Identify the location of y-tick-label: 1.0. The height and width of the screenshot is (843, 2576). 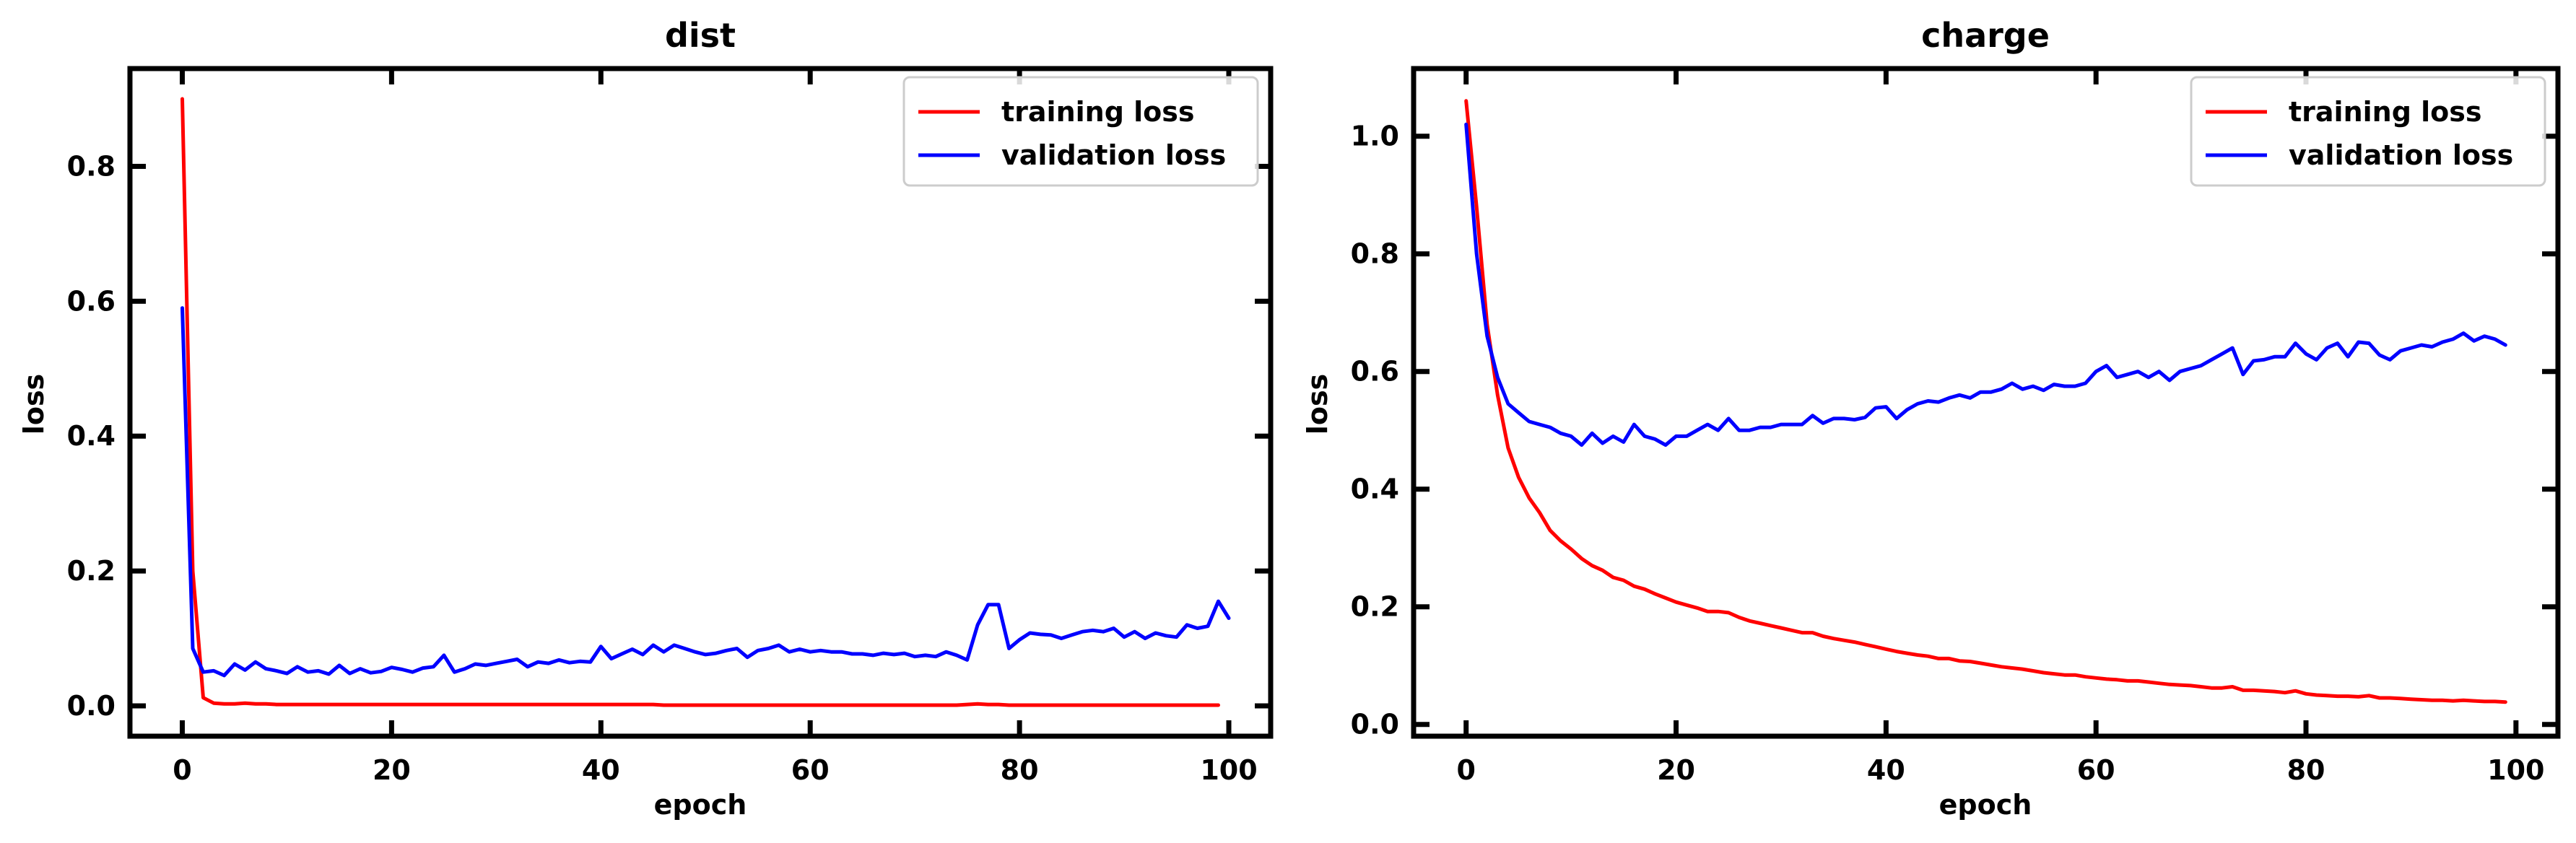
(1375, 136).